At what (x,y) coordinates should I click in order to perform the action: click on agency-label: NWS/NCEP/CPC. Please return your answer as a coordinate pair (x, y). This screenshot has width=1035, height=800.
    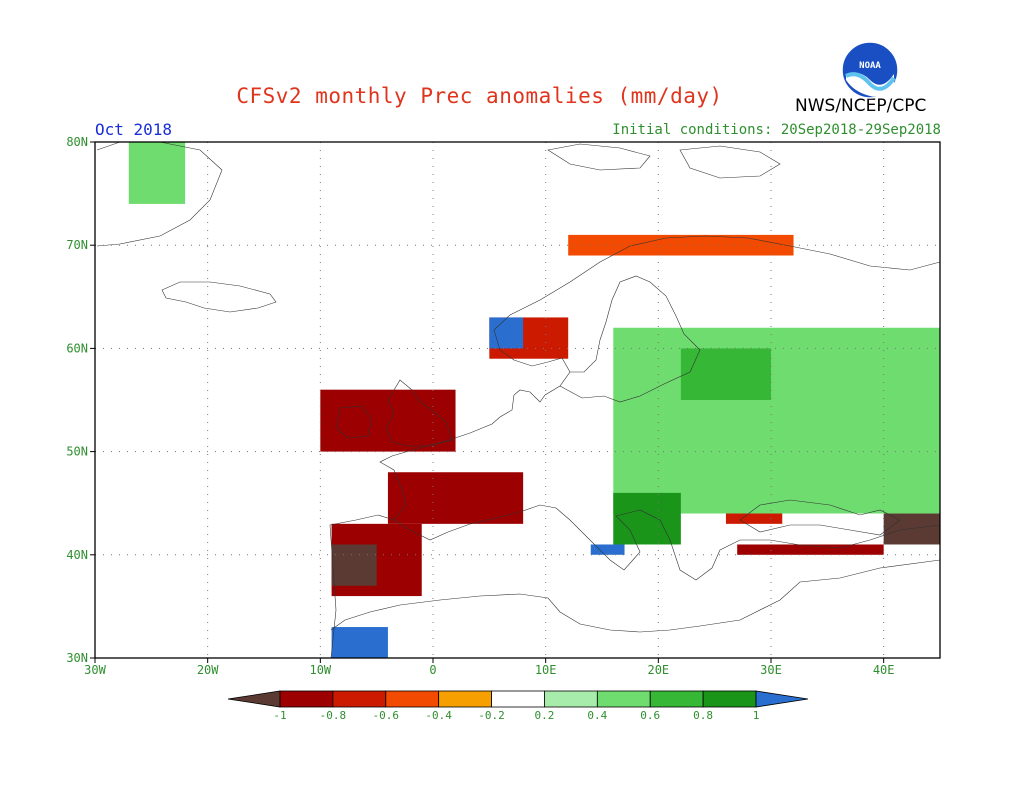
    Looking at the image, I should click on (861, 106).